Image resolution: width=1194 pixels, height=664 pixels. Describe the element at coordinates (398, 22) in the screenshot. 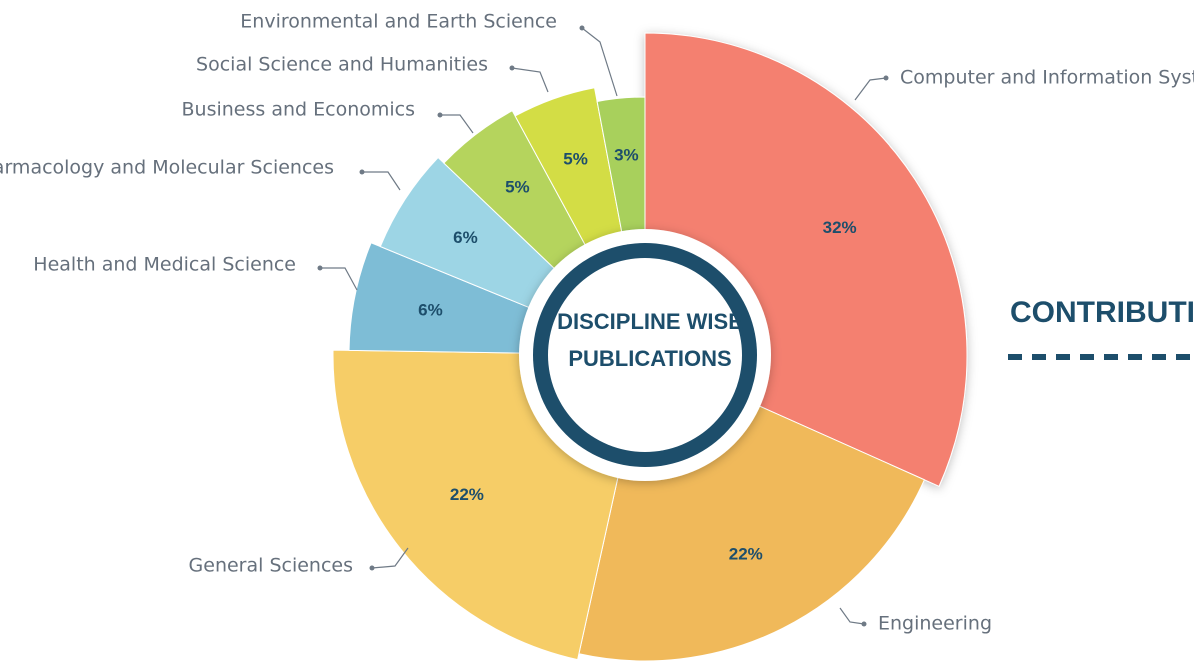

I see `category-label: Environmental and Earth Science` at that location.